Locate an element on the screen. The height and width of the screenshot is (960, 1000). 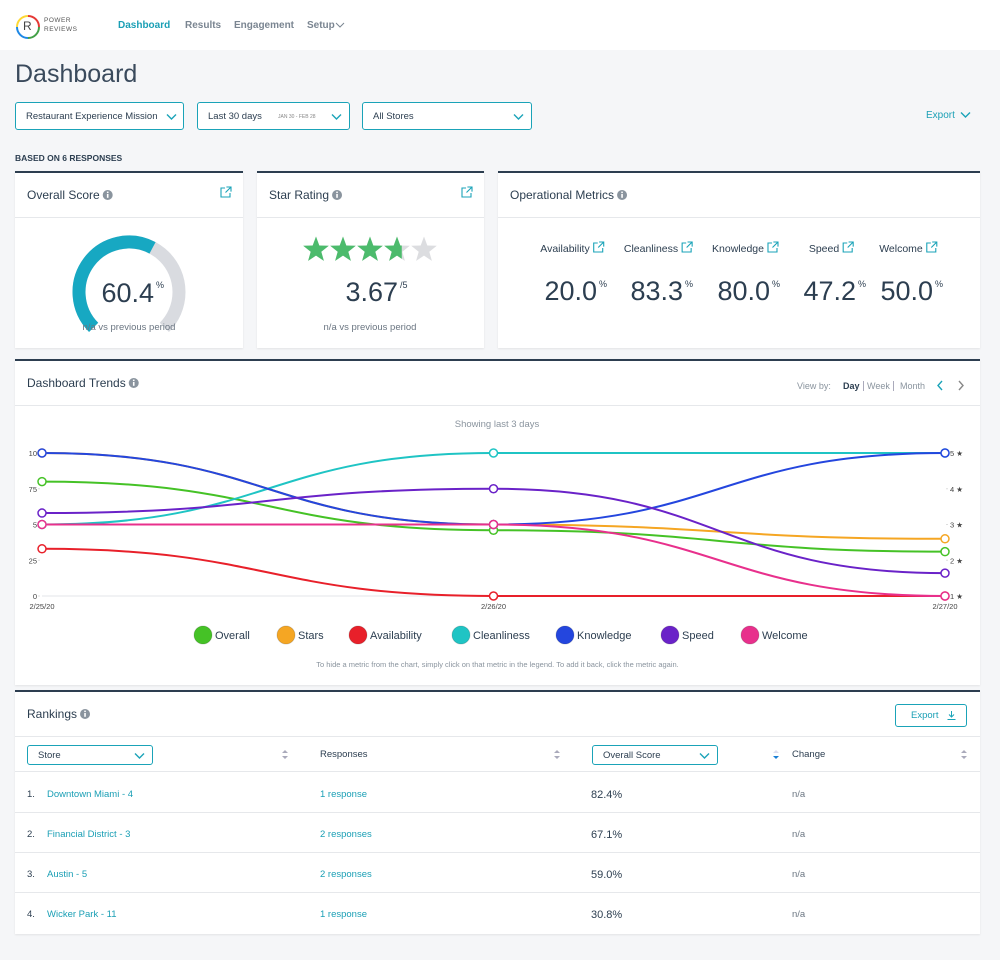
view-option: Month is located at coordinates (913, 386).